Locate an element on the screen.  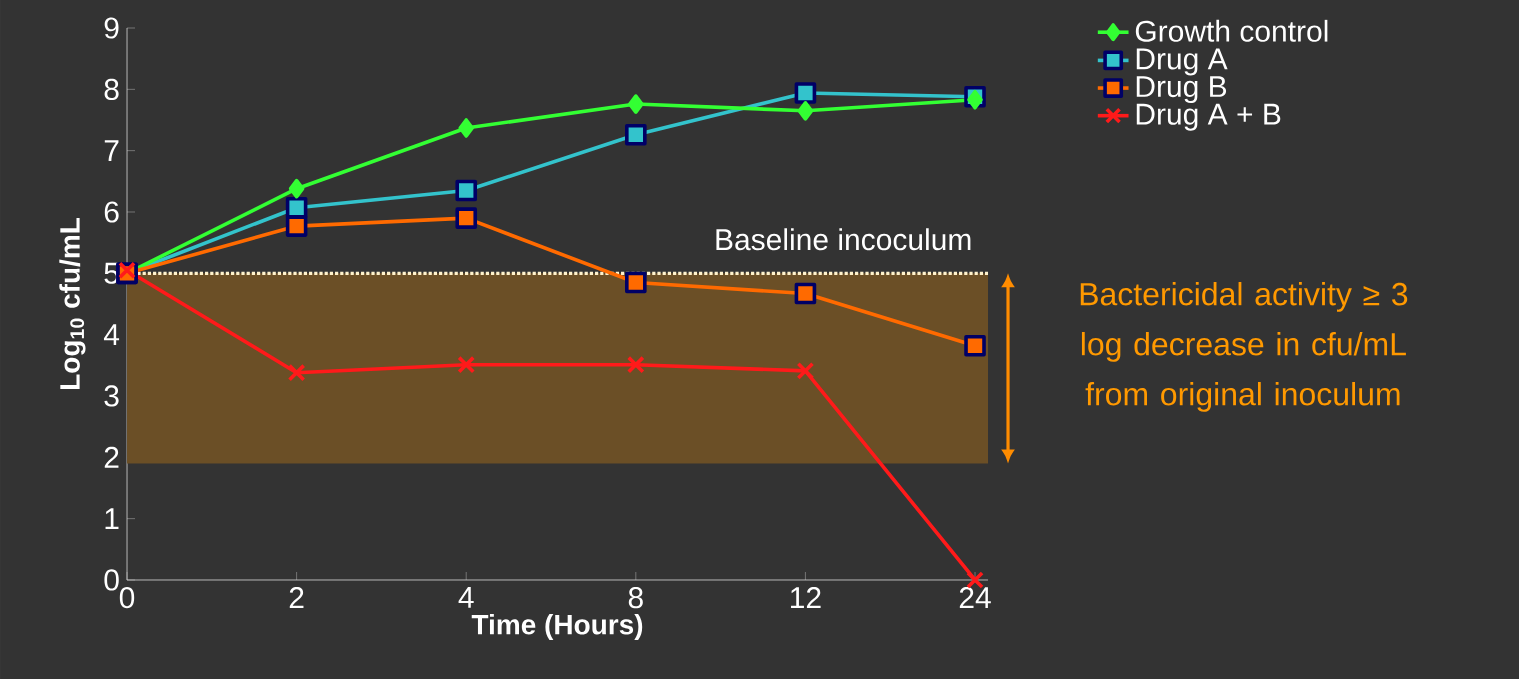
y-tick-label: 9 is located at coordinates (111, 28).